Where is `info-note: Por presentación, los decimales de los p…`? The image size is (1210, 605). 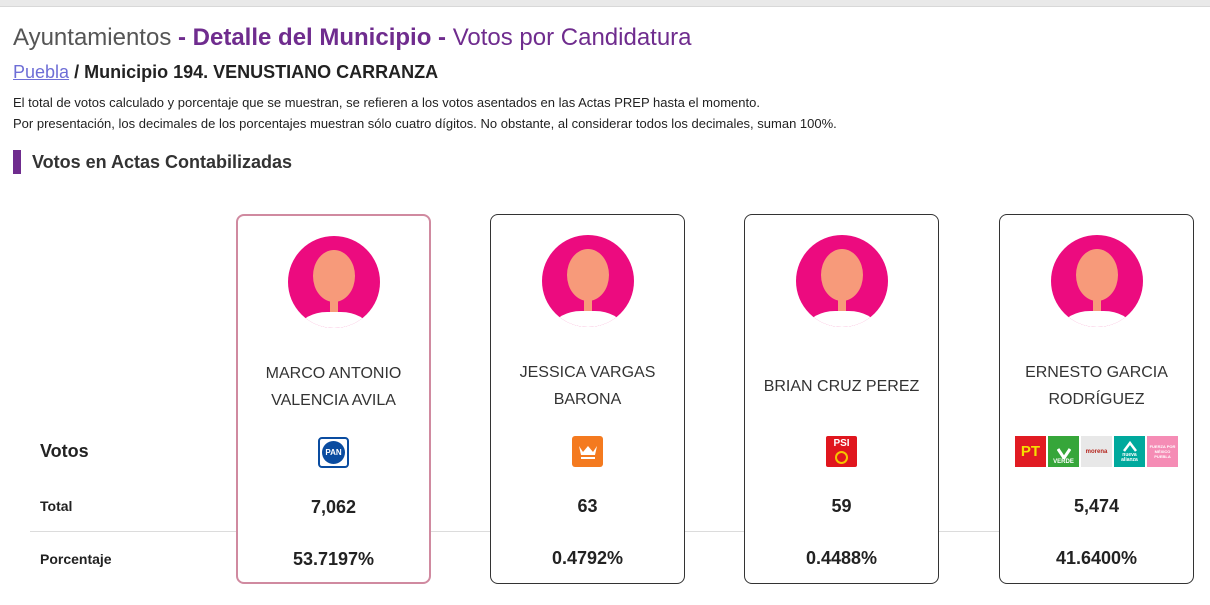
info-note: Por presentación, los decimales de los p… is located at coordinates (425, 123).